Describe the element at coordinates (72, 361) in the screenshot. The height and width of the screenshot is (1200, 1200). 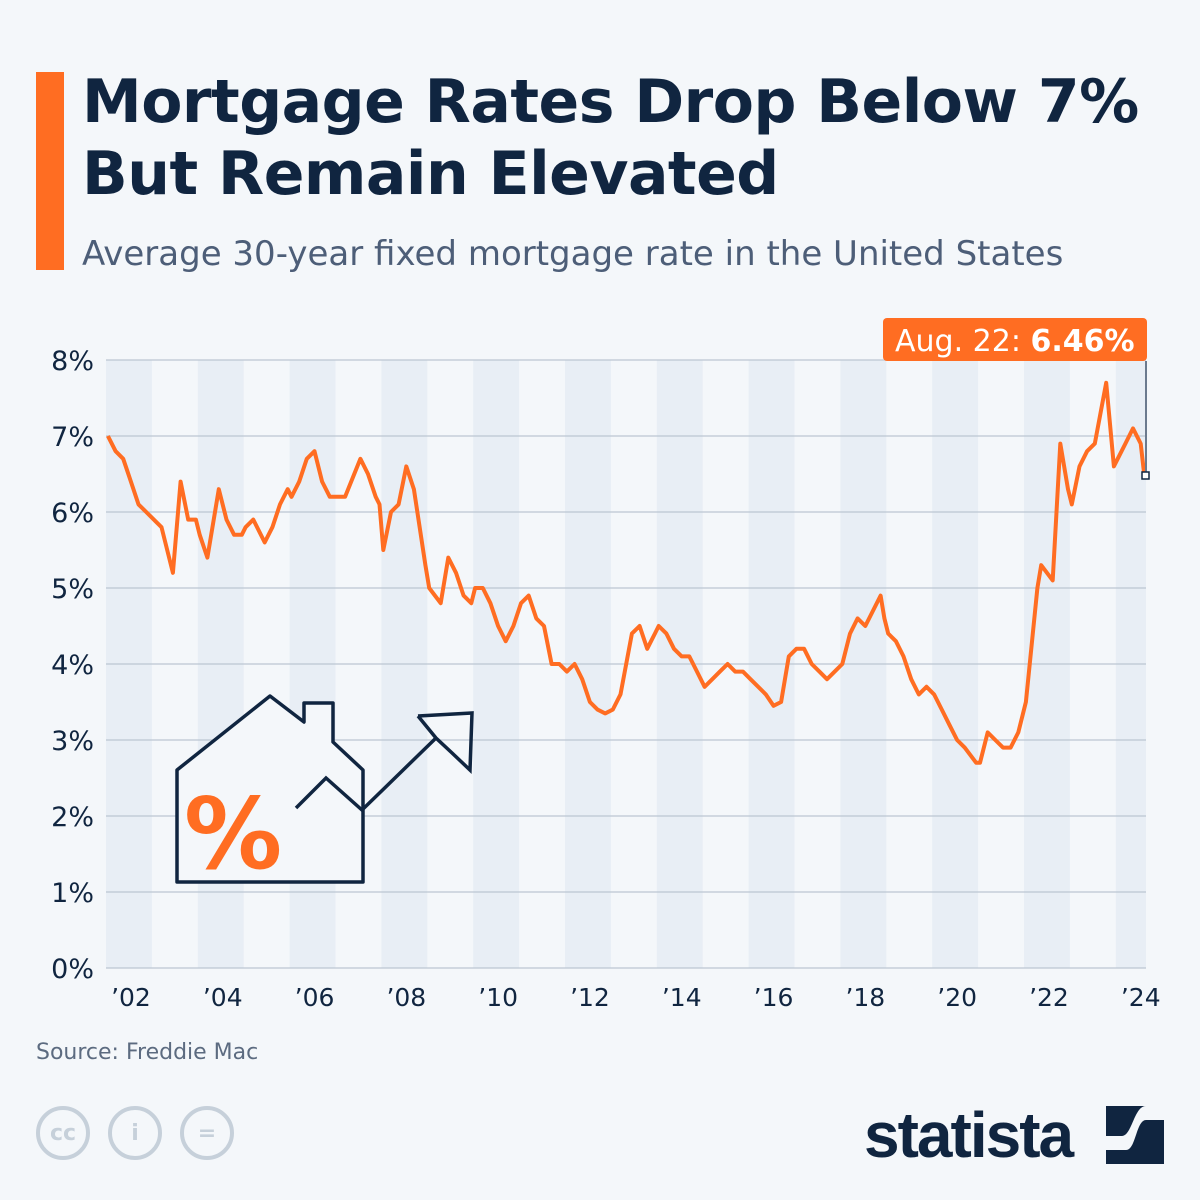
I see `y-tick-label: 8%` at that location.